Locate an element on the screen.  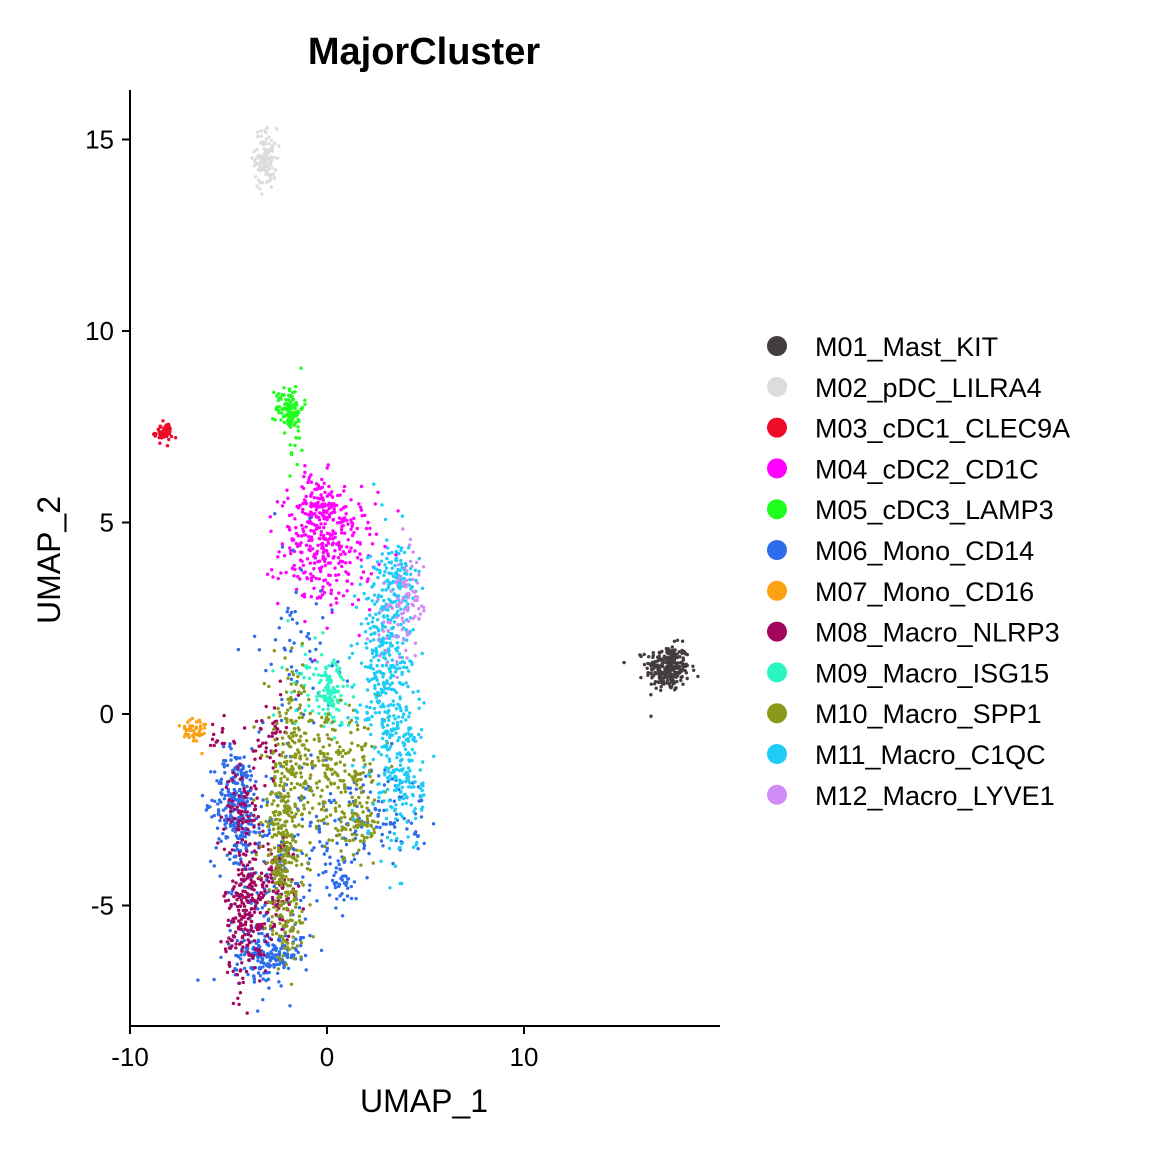
legend-item: M10_Macro_SPP1 is located at coordinates (904, 714).